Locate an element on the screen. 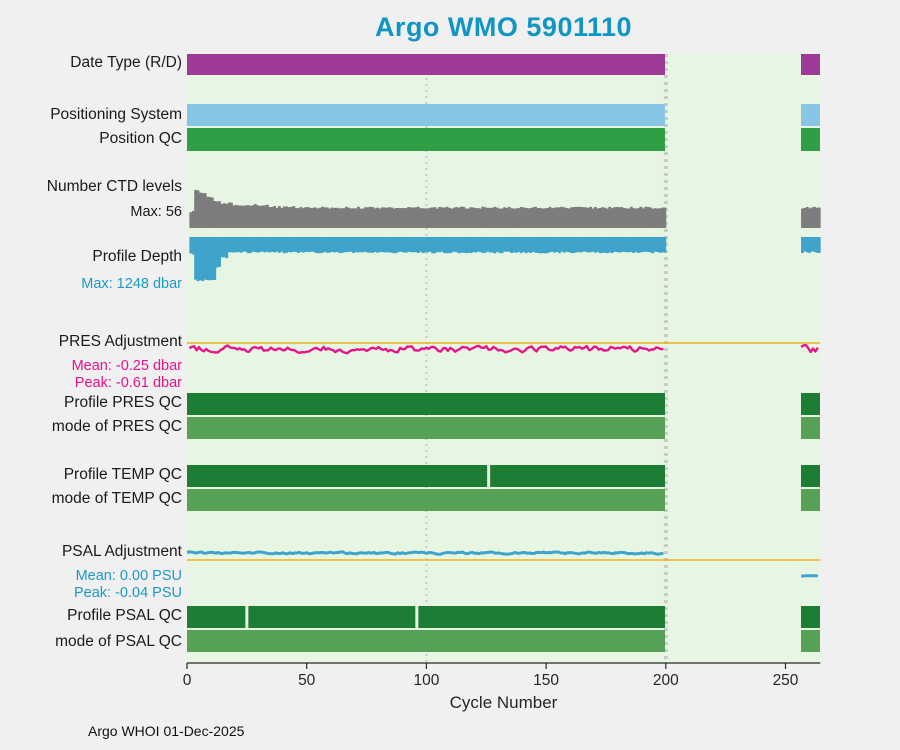 This screenshot has width=900, height=750. x-tick-label: 250 is located at coordinates (785, 680).